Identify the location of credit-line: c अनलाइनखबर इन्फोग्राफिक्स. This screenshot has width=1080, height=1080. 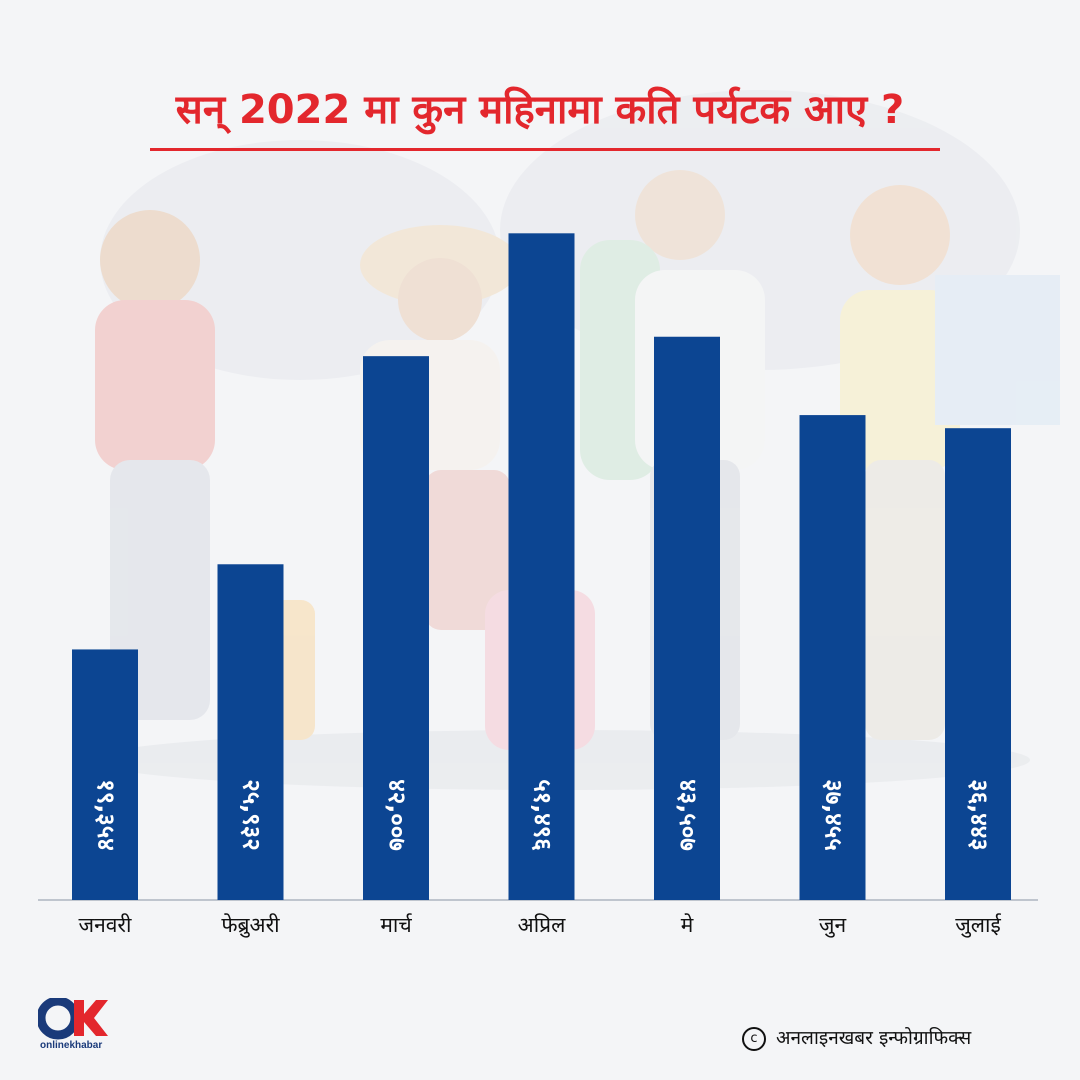
(856, 1037).